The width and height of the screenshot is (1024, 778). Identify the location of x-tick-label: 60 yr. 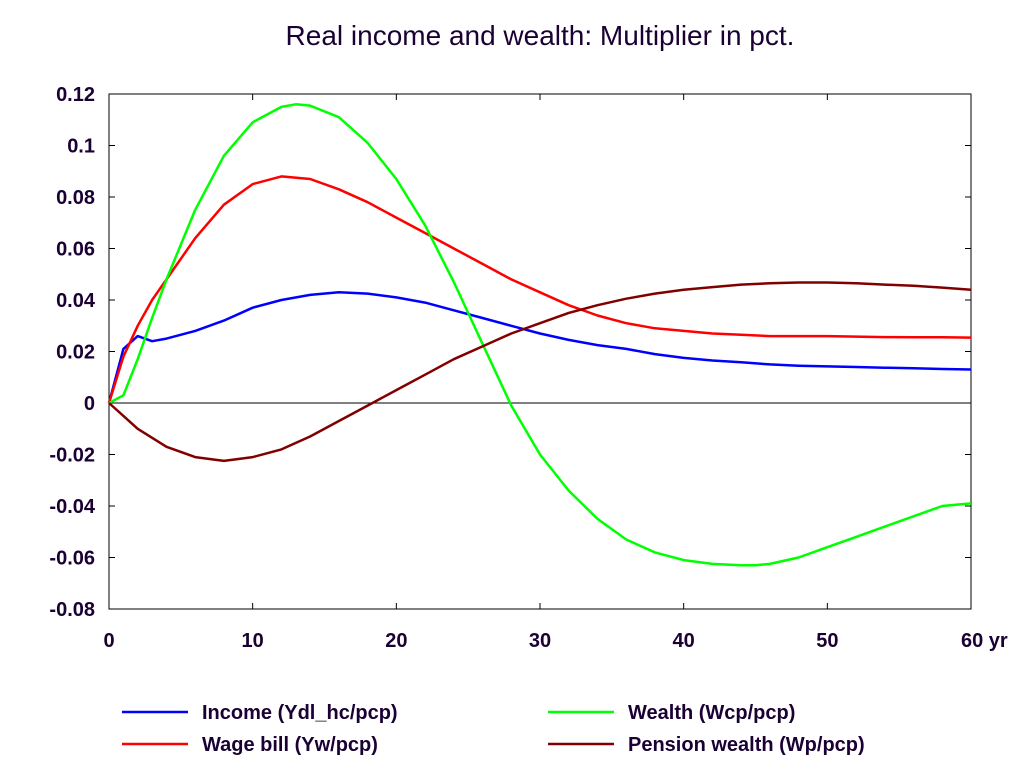
(984, 641).